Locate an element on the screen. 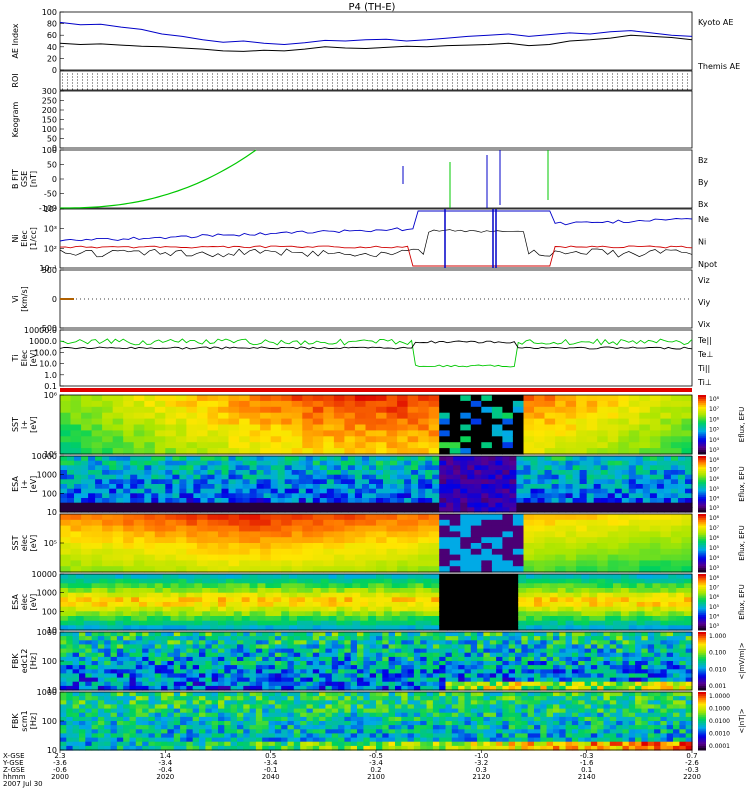 The width and height of the screenshot is (750, 800). ytick-6-4: 1.0 is located at coordinates (50, 375).